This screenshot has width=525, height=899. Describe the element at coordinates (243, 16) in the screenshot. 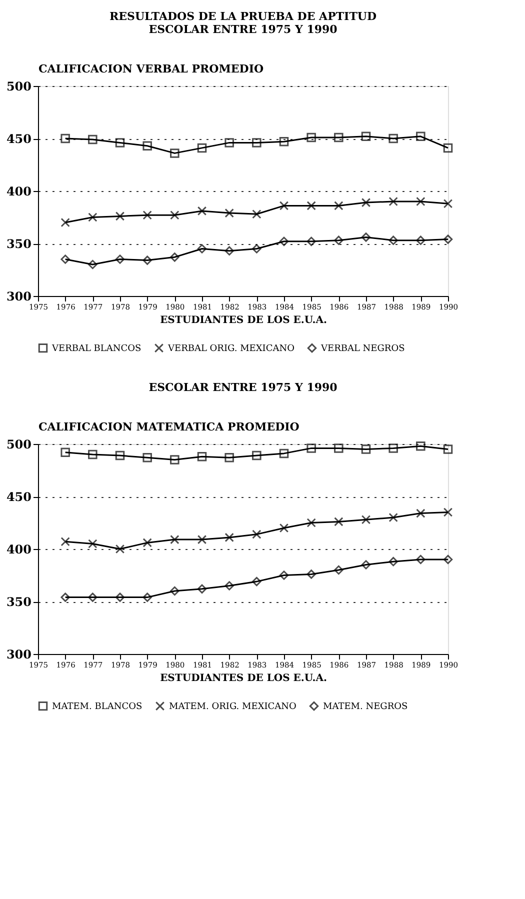

I see `text: RESULTADOS DE LA PRUEBA DE APTITUD` at that location.